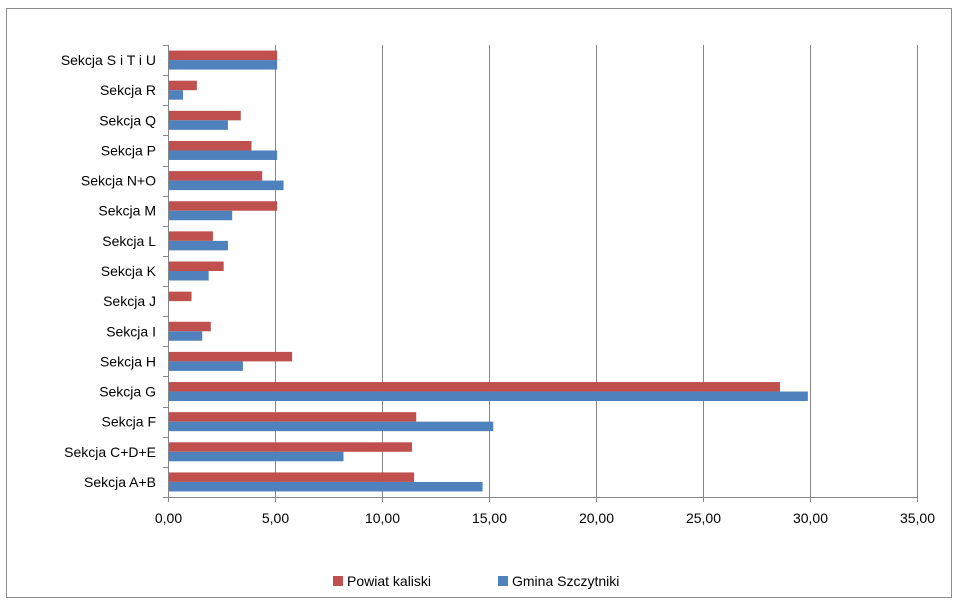 This screenshot has width=957, height=605. What do you see at coordinates (389, 581) in the screenshot?
I see `legend-label-powiat-kaliski: Powiat kaliski` at bounding box center [389, 581].